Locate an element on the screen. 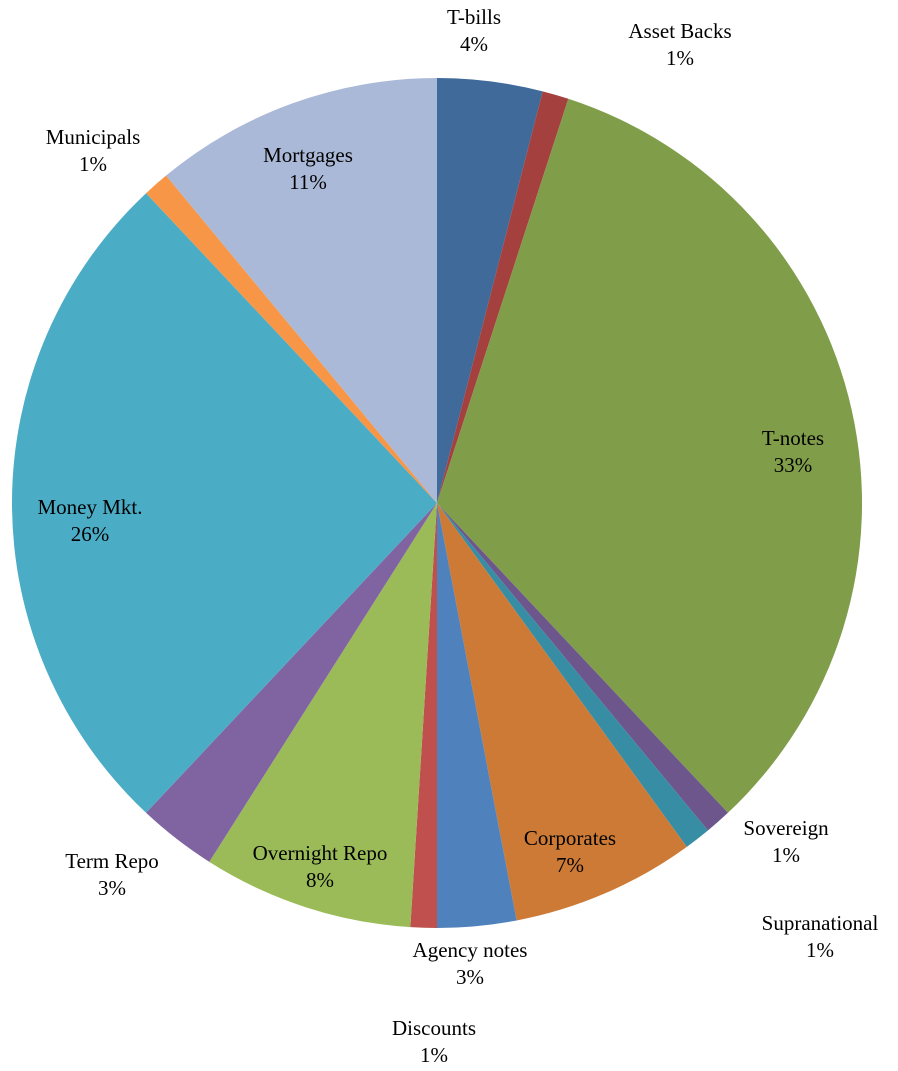  slice-value-label: 33% is located at coordinates (793, 465).